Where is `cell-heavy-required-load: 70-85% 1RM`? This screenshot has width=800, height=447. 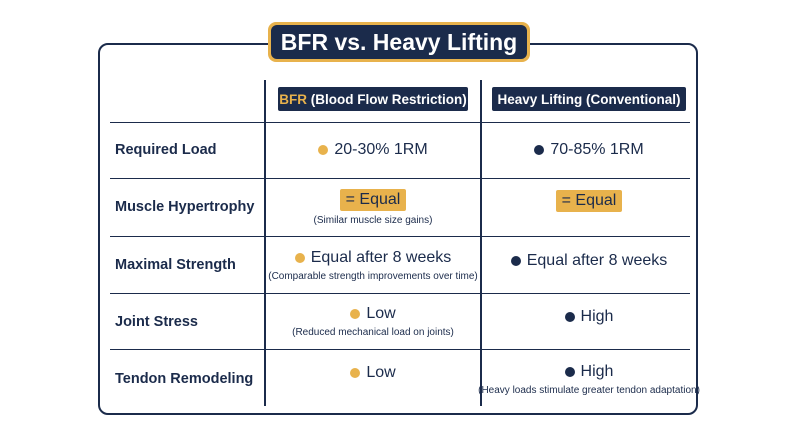 cell-heavy-required-load: 70-85% 1RM is located at coordinates (589, 150).